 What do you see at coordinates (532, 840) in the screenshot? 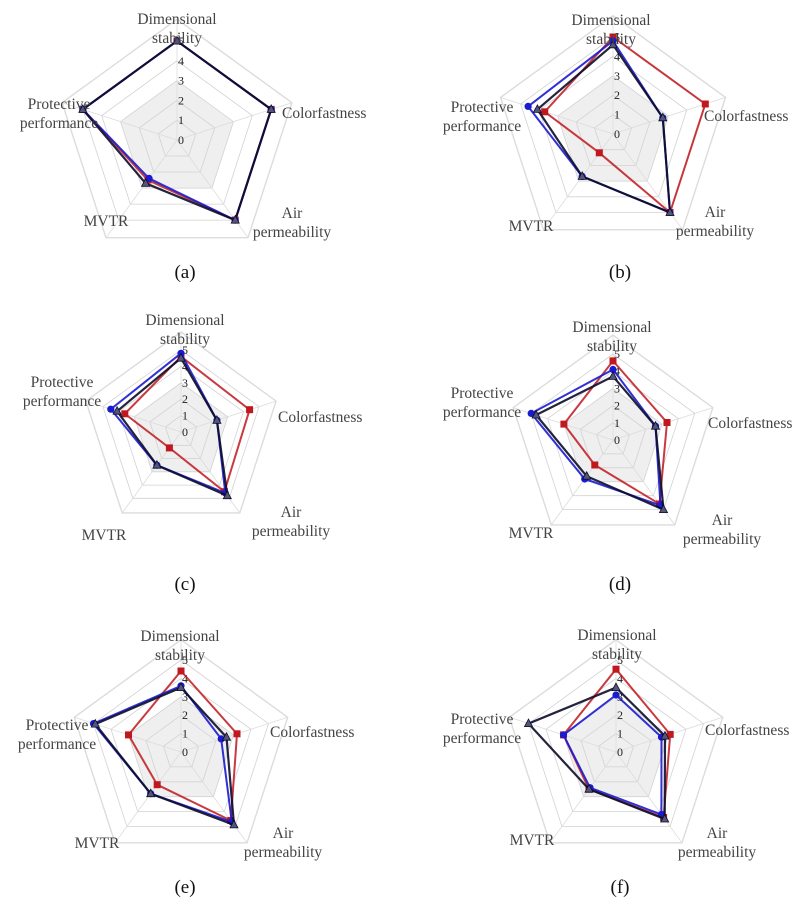
I see `axis-label-mvtr: MVTR` at bounding box center [532, 840].